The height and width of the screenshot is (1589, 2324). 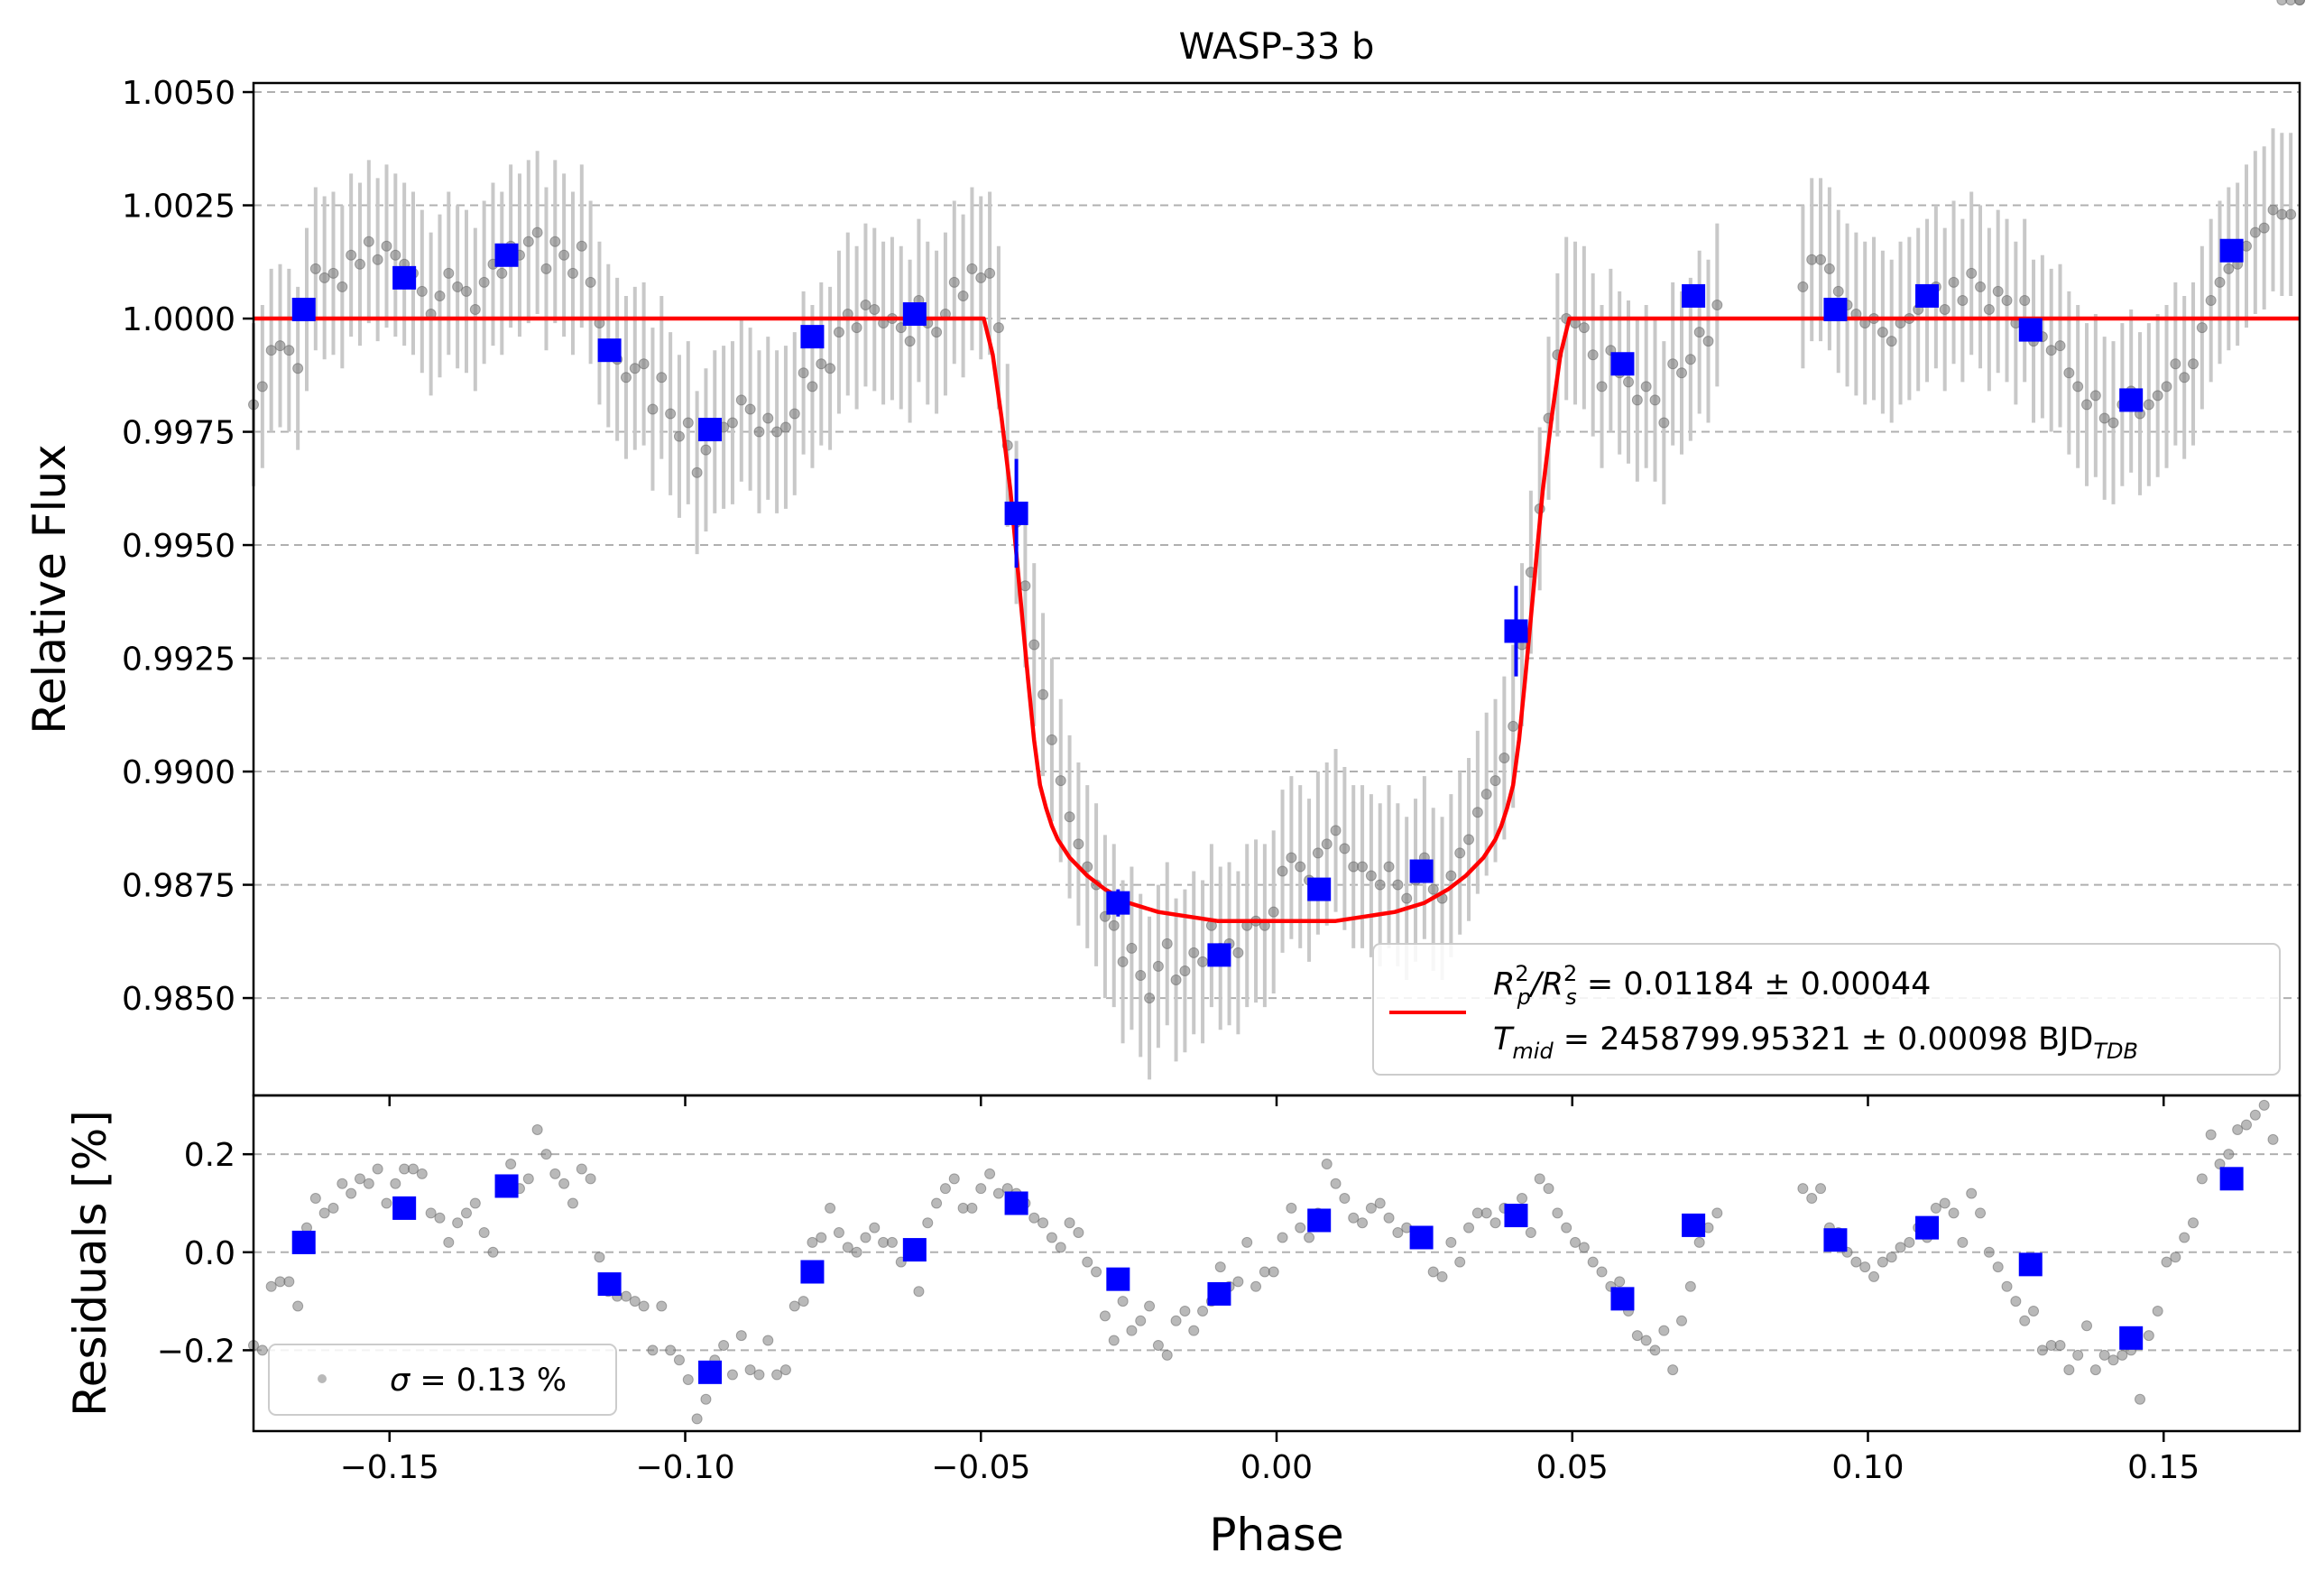 What do you see at coordinates (178, 547) in the screenshot?
I see `flux-y-tick-label: 0.9950` at bounding box center [178, 547].